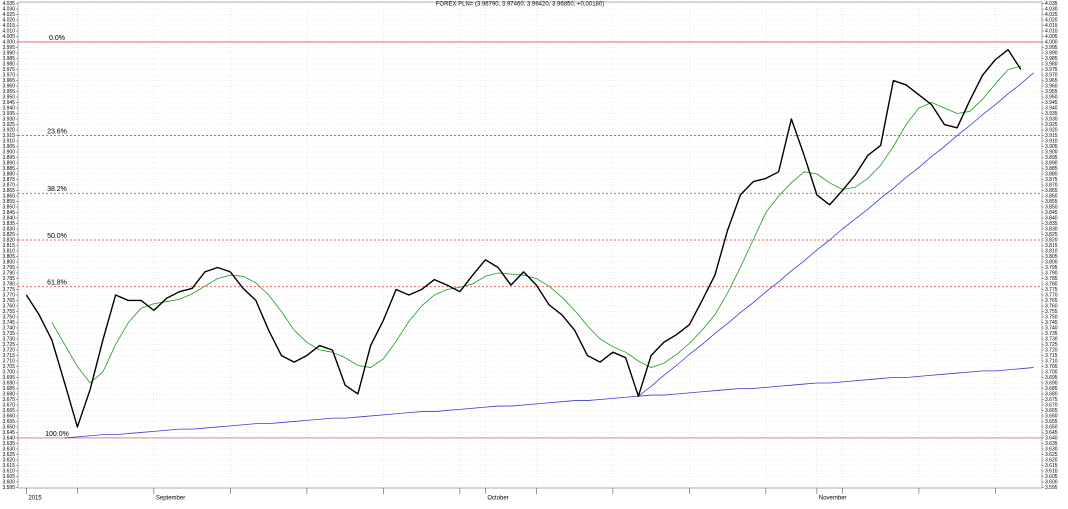  I want to click on x-tick-label: November, so click(833, 499).